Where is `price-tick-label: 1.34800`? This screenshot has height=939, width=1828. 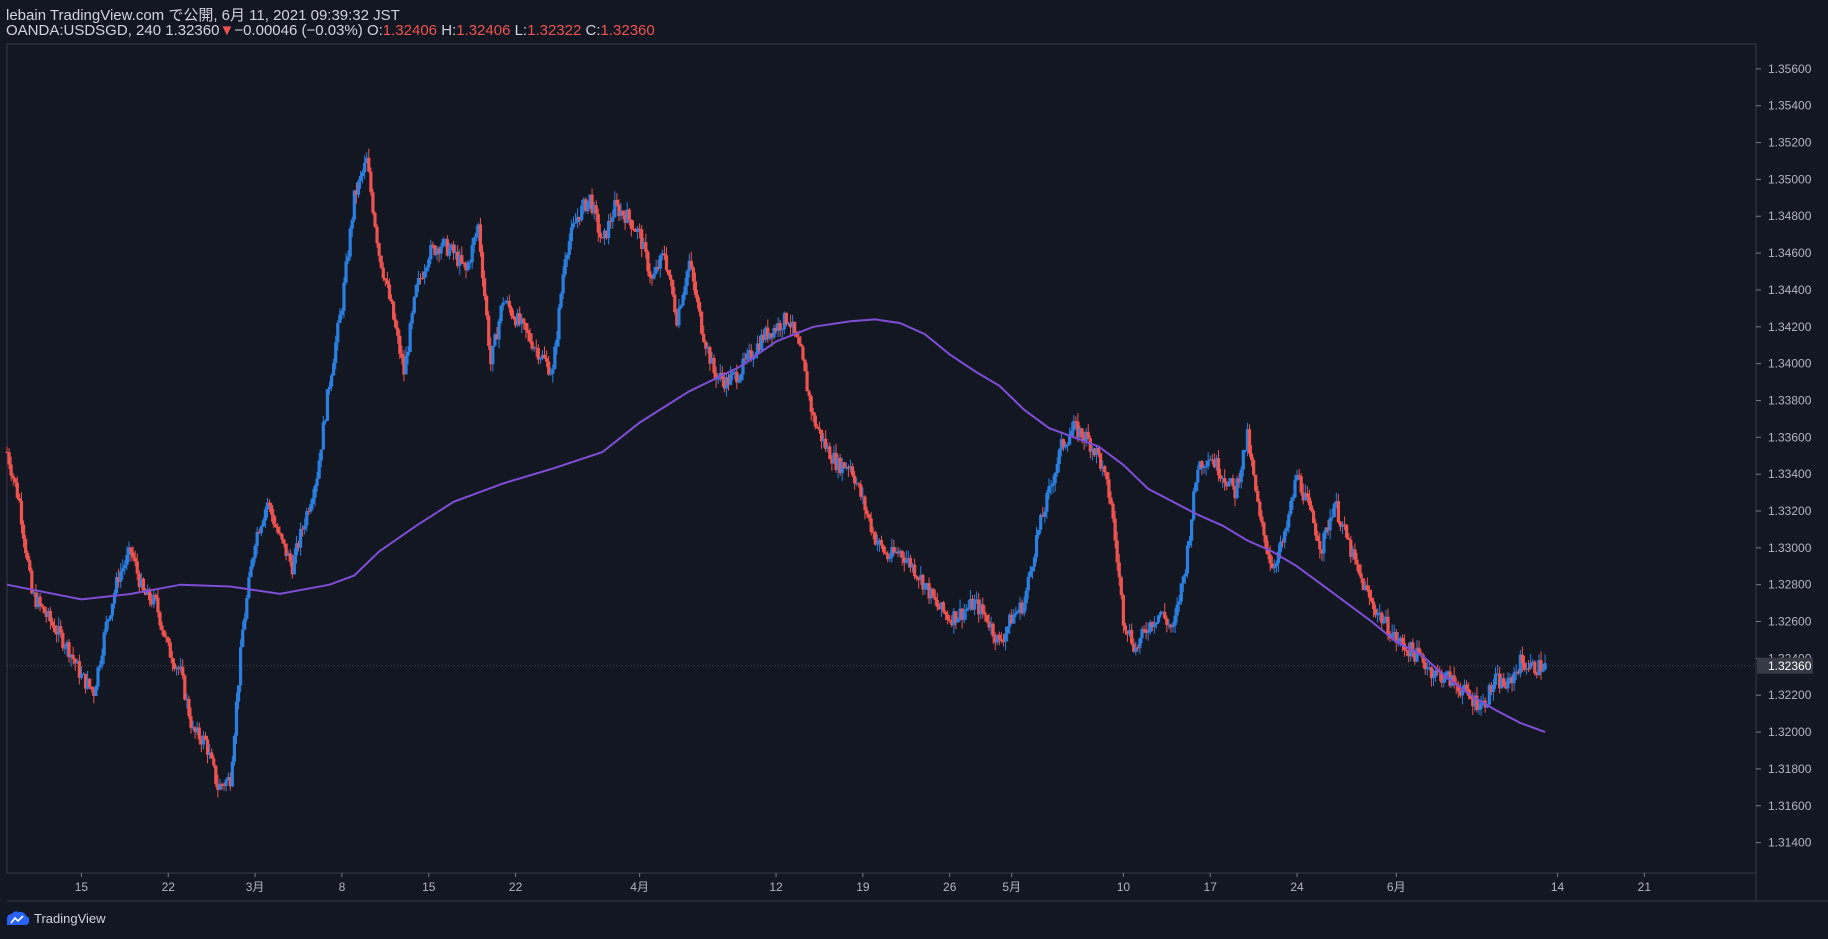
price-tick-label: 1.34800 is located at coordinates (1790, 216).